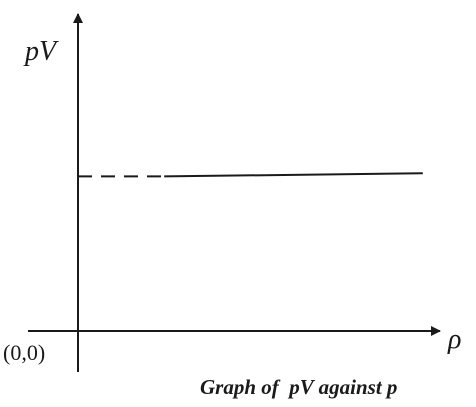 This screenshot has width=476, height=407. I want to click on series-layer, so click(250, 175).